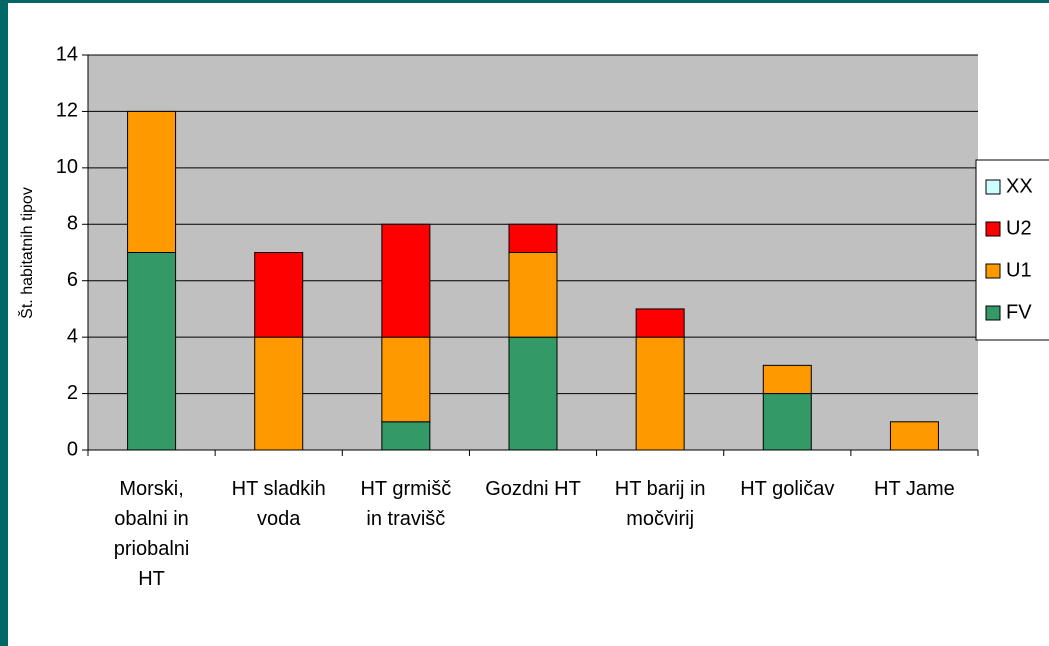 This screenshot has width=1049, height=646. Describe the element at coordinates (72, 224) in the screenshot. I see `y-tick-label: 8` at that location.